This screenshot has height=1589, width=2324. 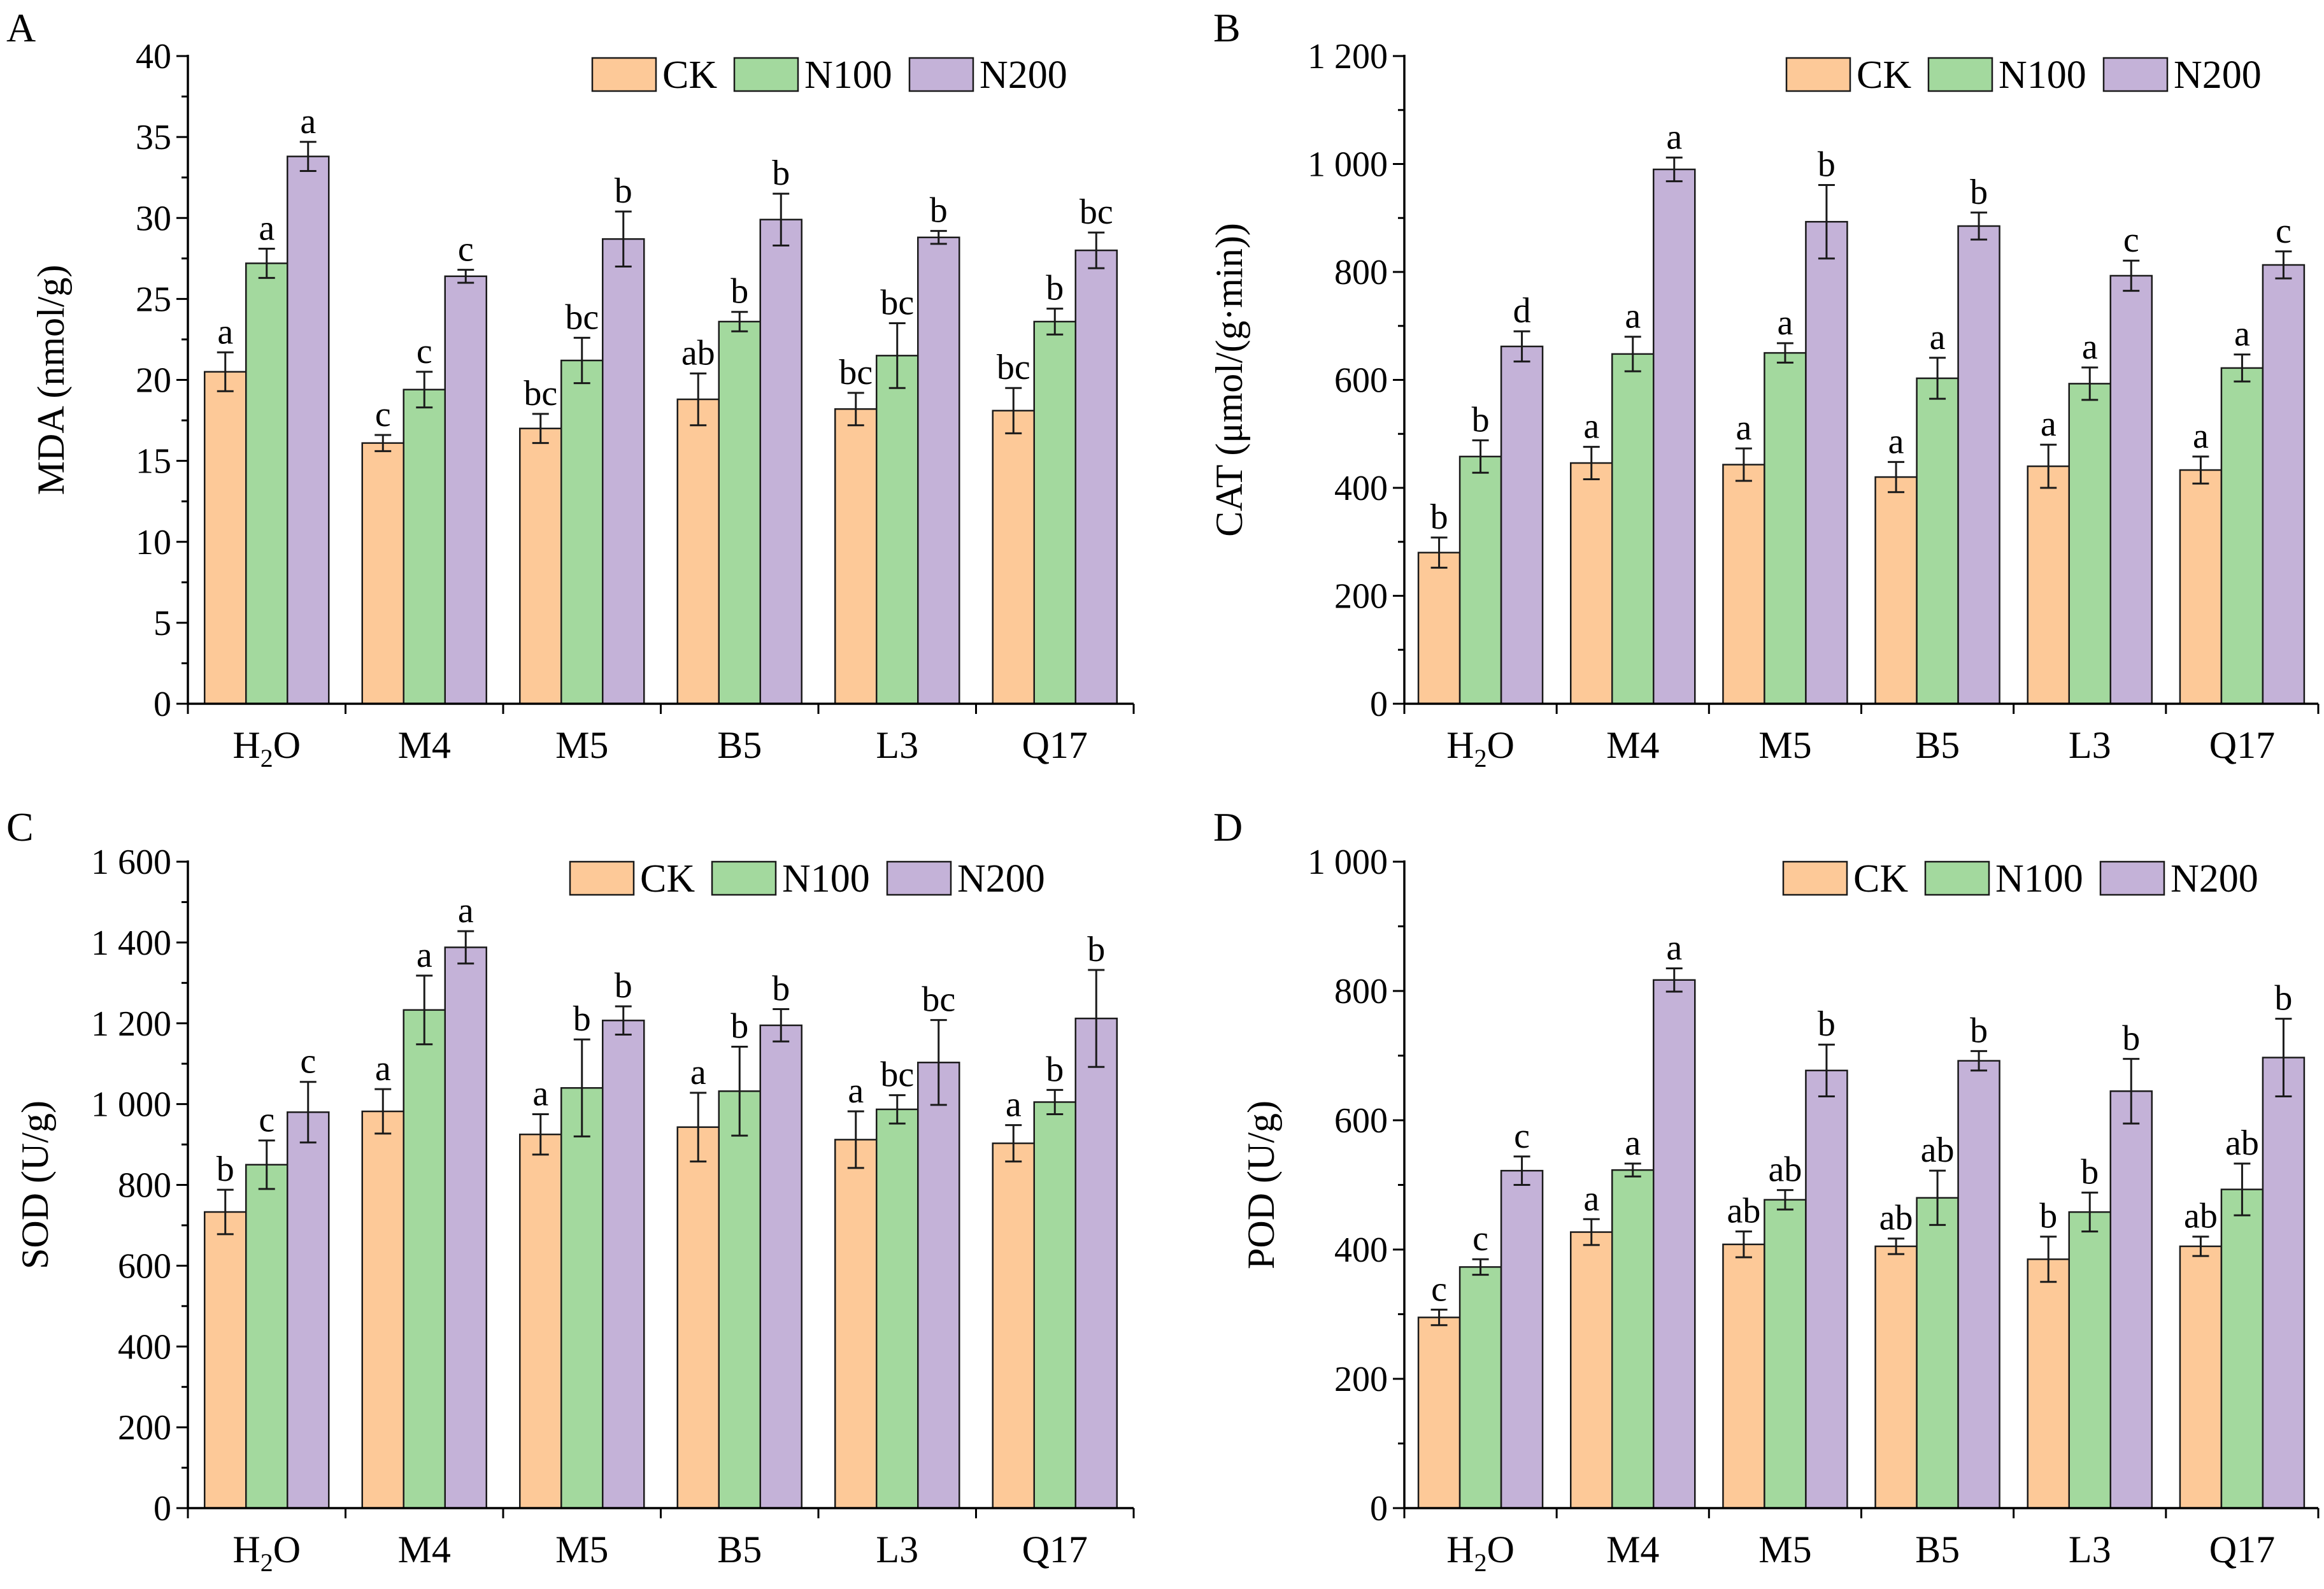 What do you see at coordinates (739, 1299) in the screenshot?
I see `bar-n100-b5` at bounding box center [739, 1299].